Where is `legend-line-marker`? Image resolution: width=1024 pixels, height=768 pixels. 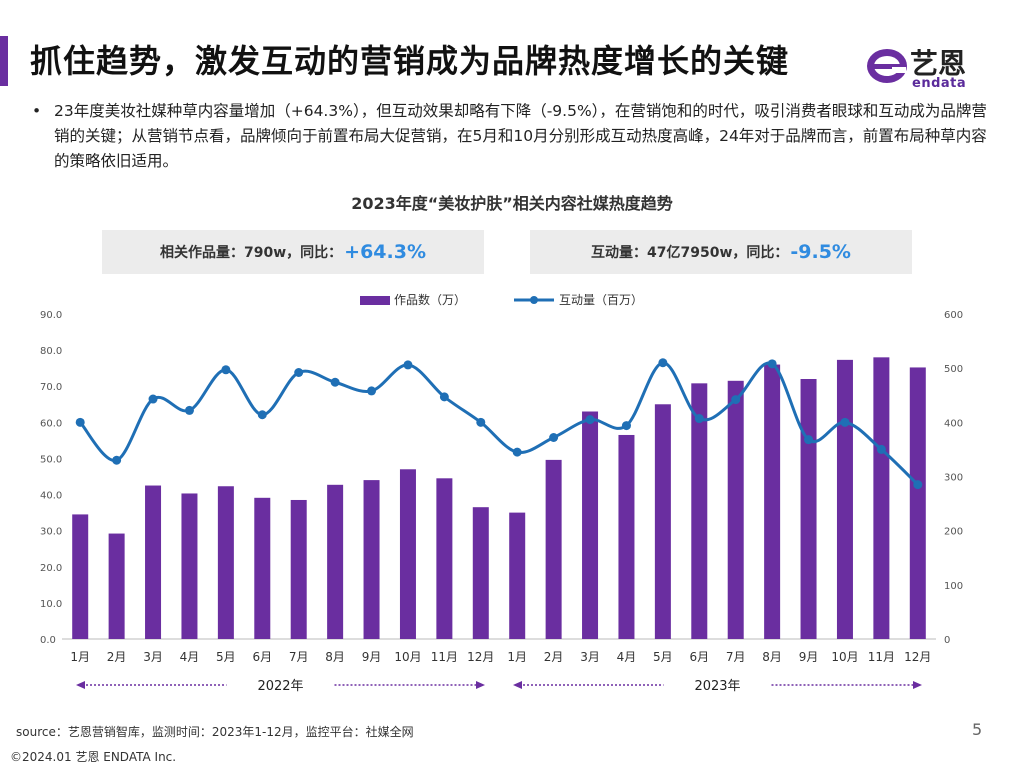
legend-line-marker is located at coordinates (534, 300).